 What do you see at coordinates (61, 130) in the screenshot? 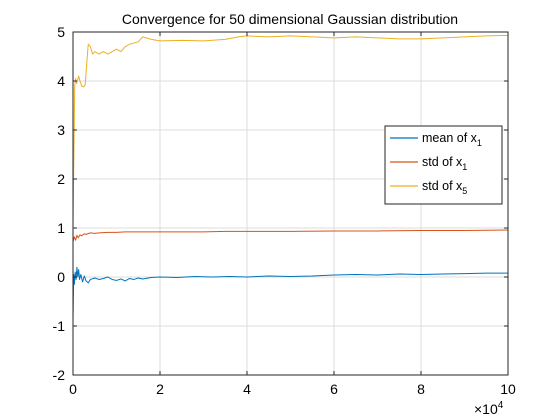
I see `y-tick-label: 3` at bounding box center [61, 130].